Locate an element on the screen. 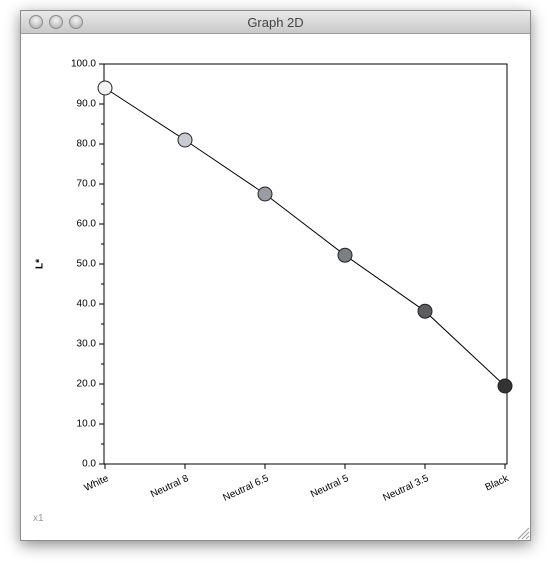  y-tick-label: 30.0 is located at coordinates (87, 344).